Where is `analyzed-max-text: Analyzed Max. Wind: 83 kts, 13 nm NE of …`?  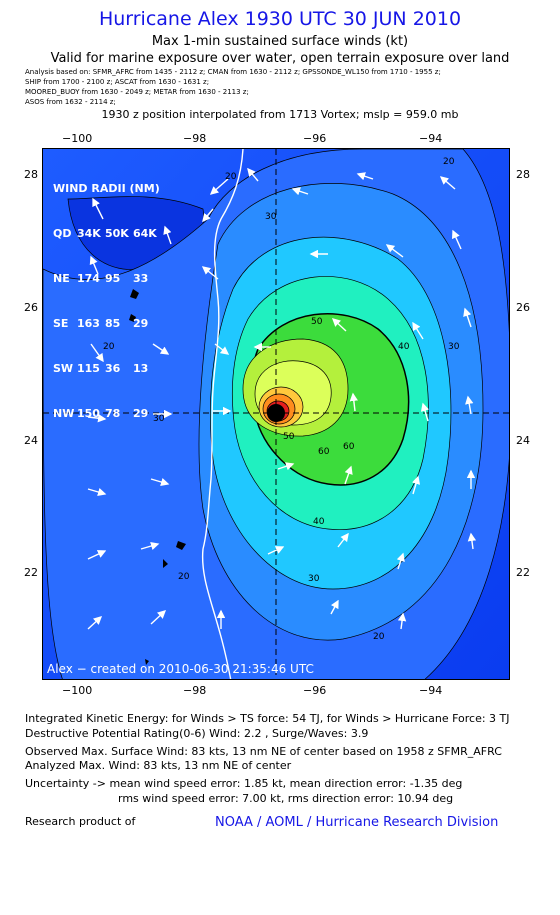
analyzed-max-text: Analyzed Max. Wind: 83 kts, 13 nm NE of … is located at coordinates (158, 765).